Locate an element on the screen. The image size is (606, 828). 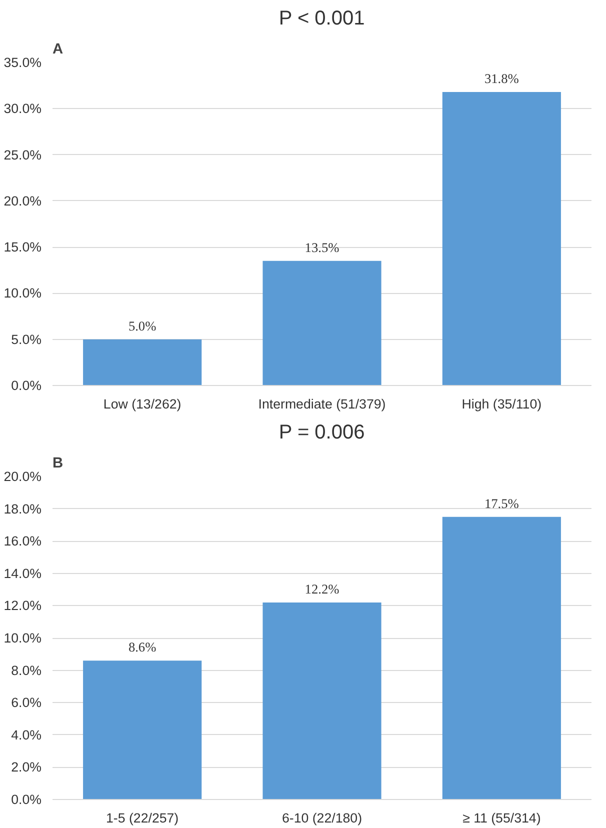
y-tick-label: 16.0% is located at coordinates (23, 541).